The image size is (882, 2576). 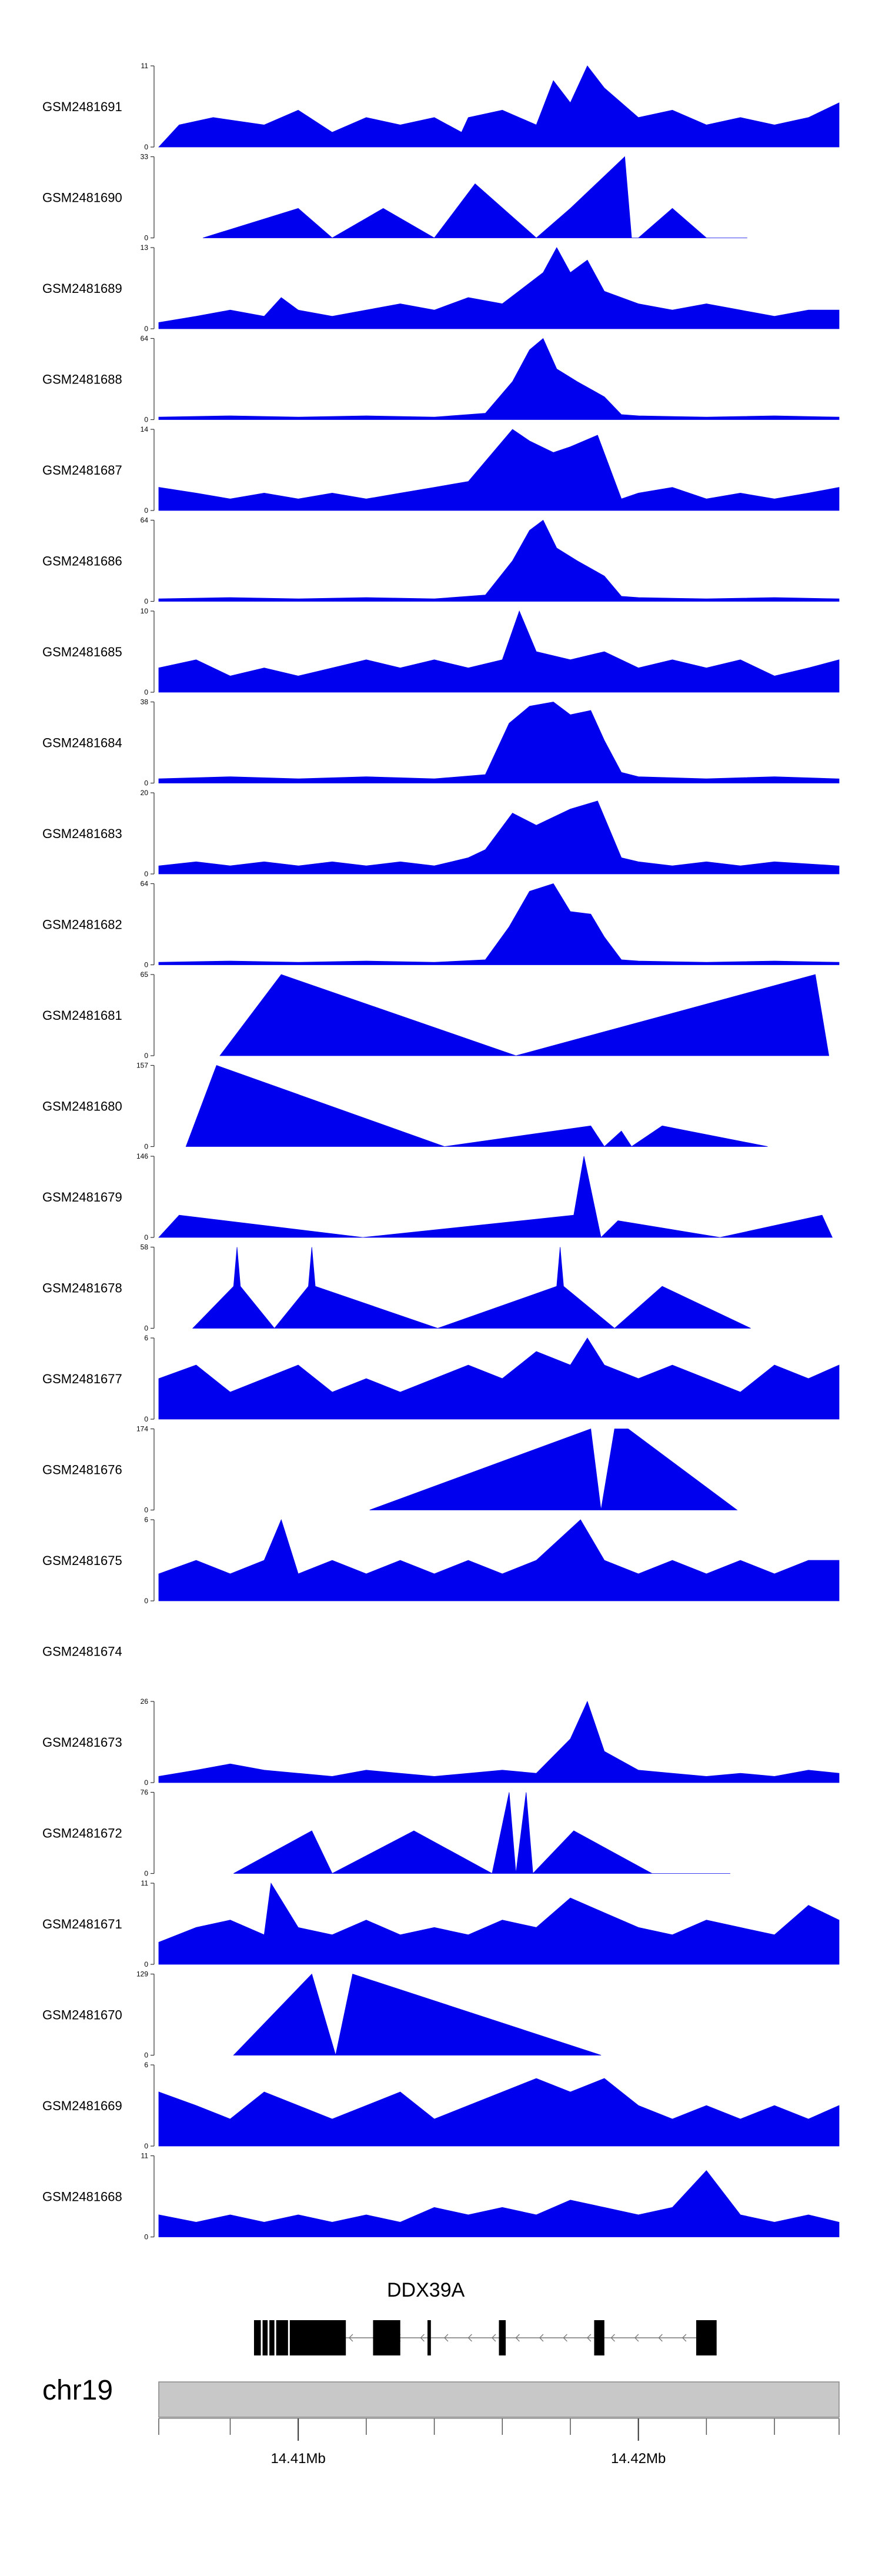 I want to click on track-label: GSM2481681, so click(x=82, y=1015).